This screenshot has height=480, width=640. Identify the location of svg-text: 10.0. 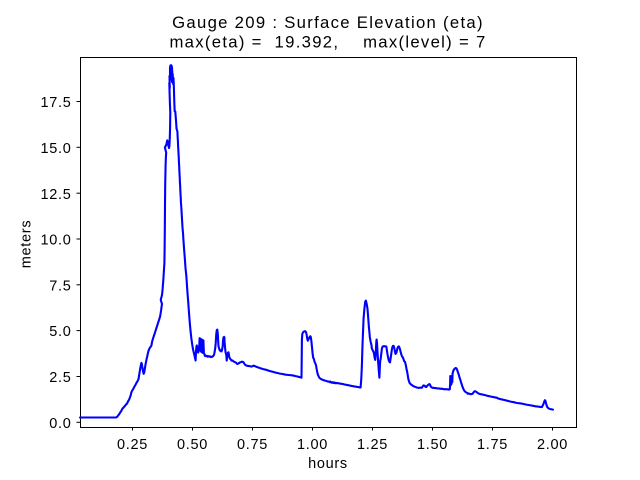
(55, 241).